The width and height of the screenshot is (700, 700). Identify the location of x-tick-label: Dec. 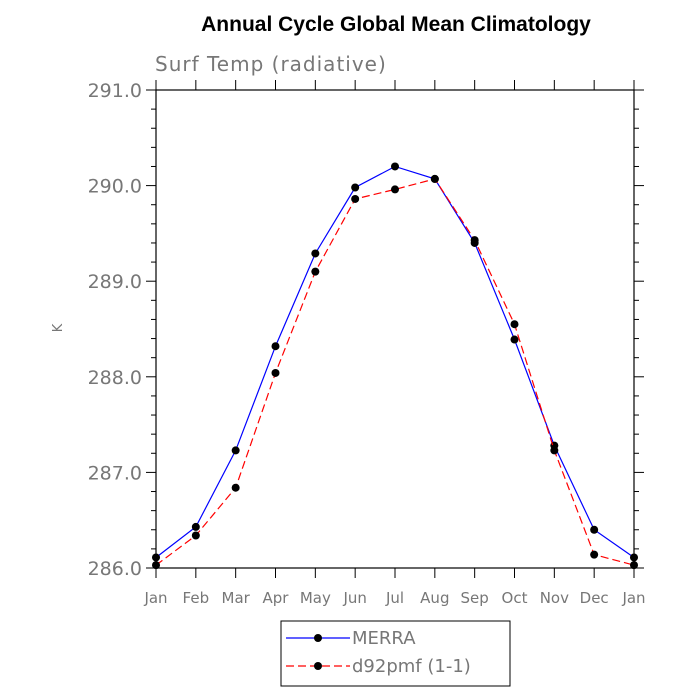
(594, 598).